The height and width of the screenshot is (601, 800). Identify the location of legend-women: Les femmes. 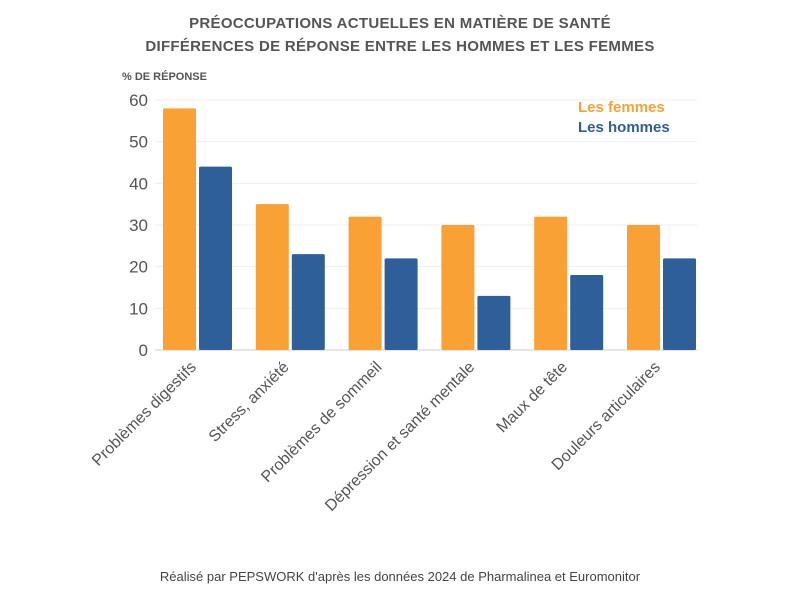
(621, 107).